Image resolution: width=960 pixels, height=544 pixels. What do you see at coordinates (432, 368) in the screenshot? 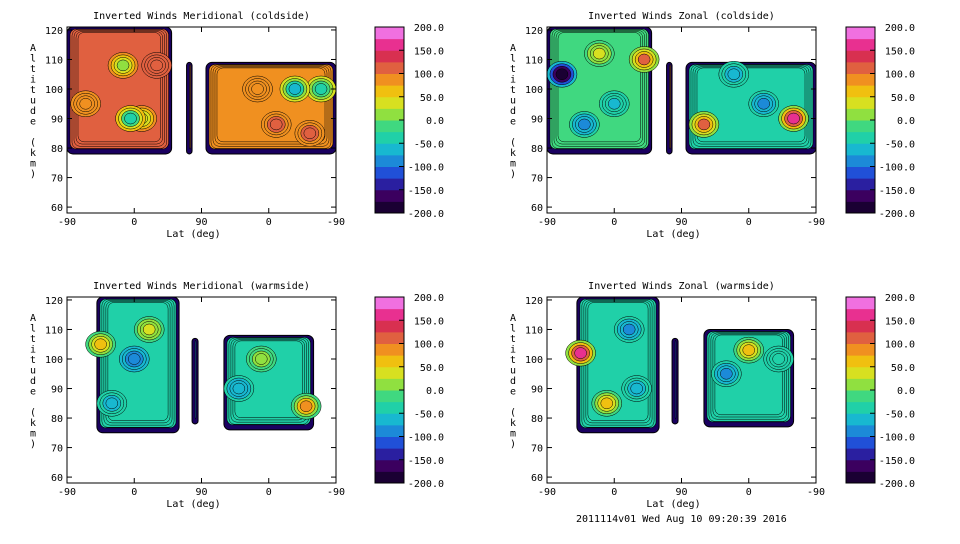
I see `colorbar-tick-label: 50.0` at bounding box center [432, 368].